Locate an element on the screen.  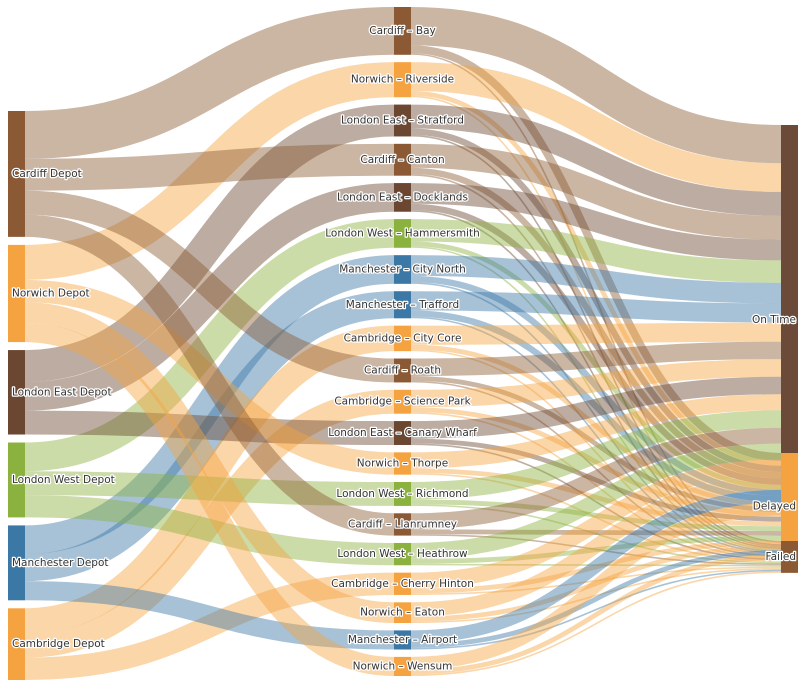
node-cardiff-canton is located at coordinates (402, 159).